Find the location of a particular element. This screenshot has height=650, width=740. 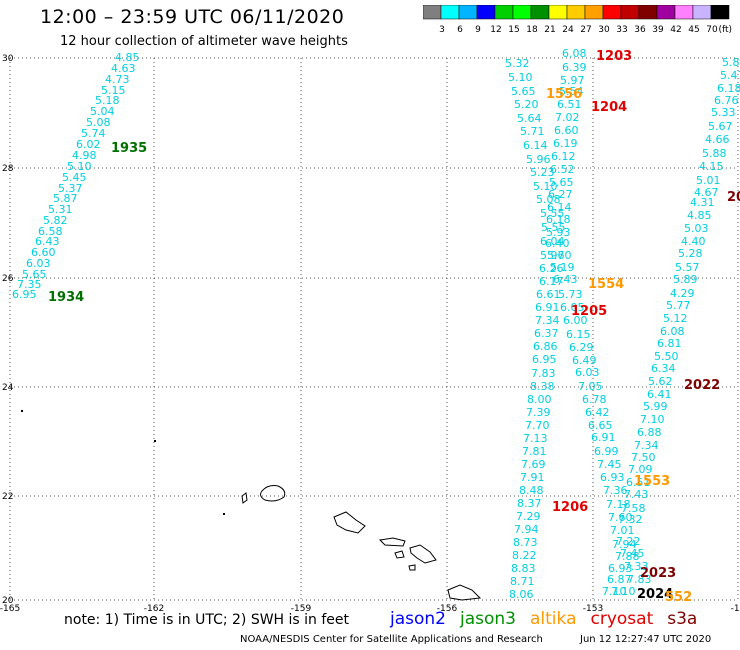

pass-time-label: 1206 is located at coordinates (570, 507).